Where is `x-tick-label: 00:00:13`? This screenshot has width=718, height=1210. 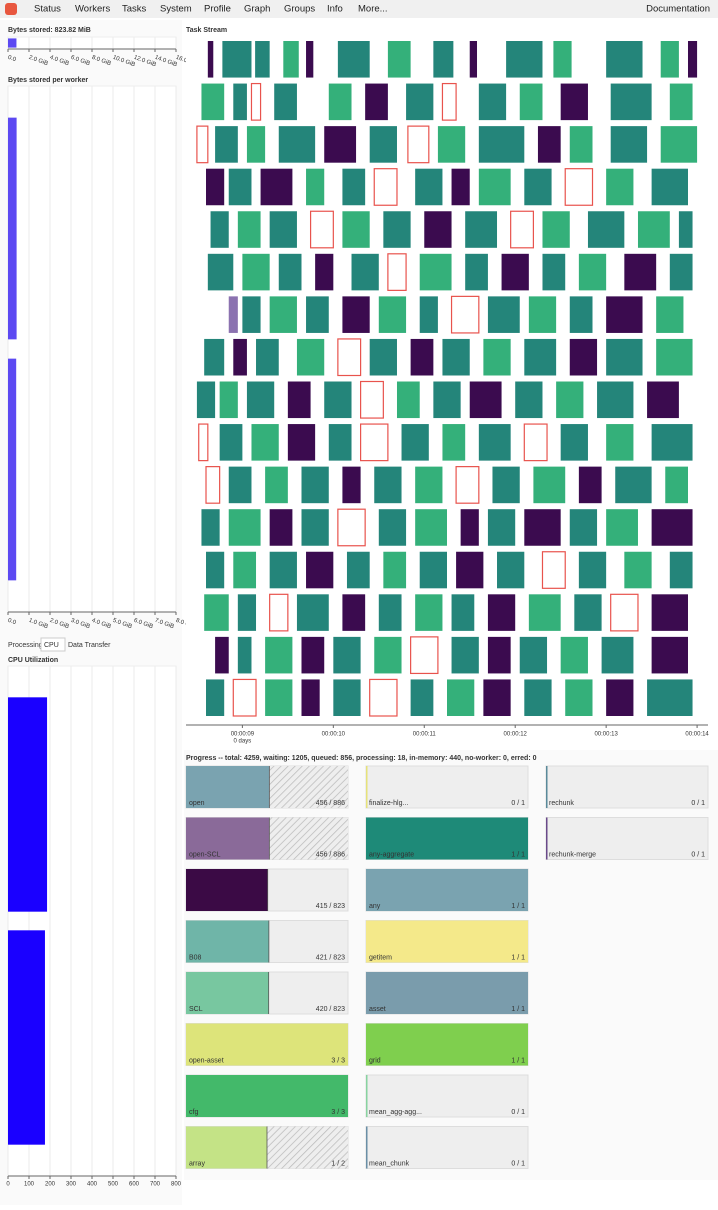 x-tick-label: 00:00:13 is located at coordinates (606, 735).